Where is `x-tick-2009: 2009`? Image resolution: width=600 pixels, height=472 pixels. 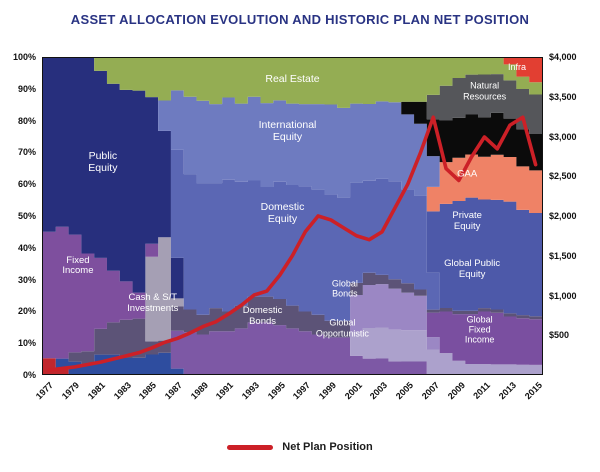
x-tick-2009: 2009 is located at coordinates (456, 391).